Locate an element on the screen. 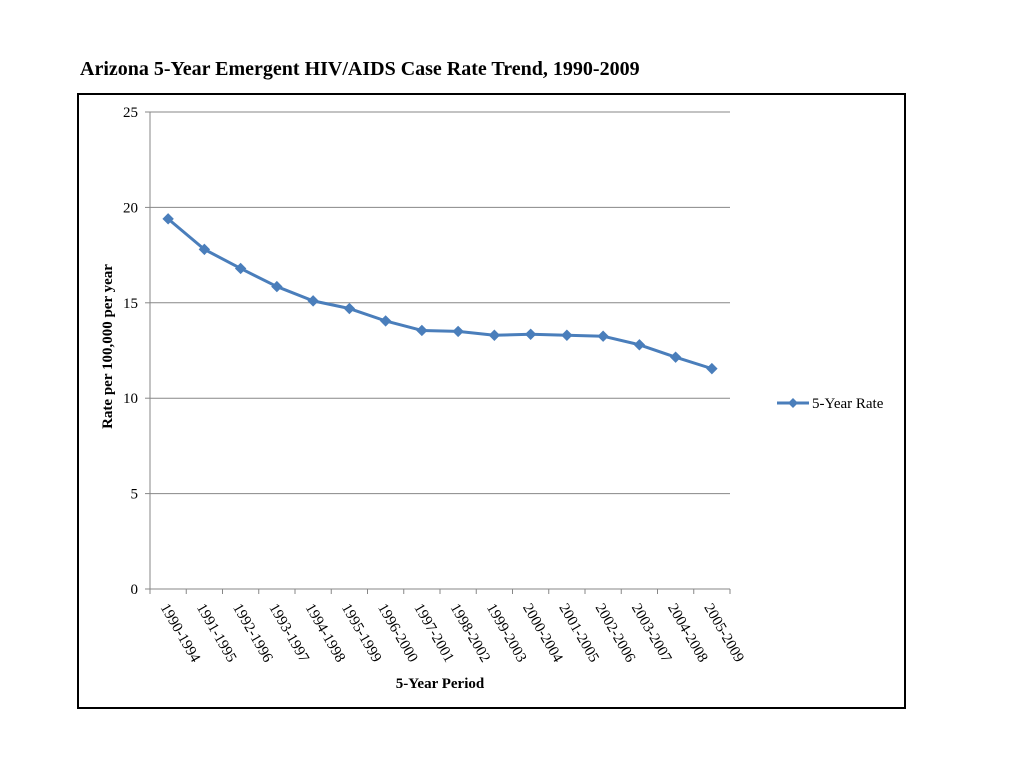 The height and width of the screenshot is (768, 1024). legend-marker-diamond is located at coordinates (793, 403).